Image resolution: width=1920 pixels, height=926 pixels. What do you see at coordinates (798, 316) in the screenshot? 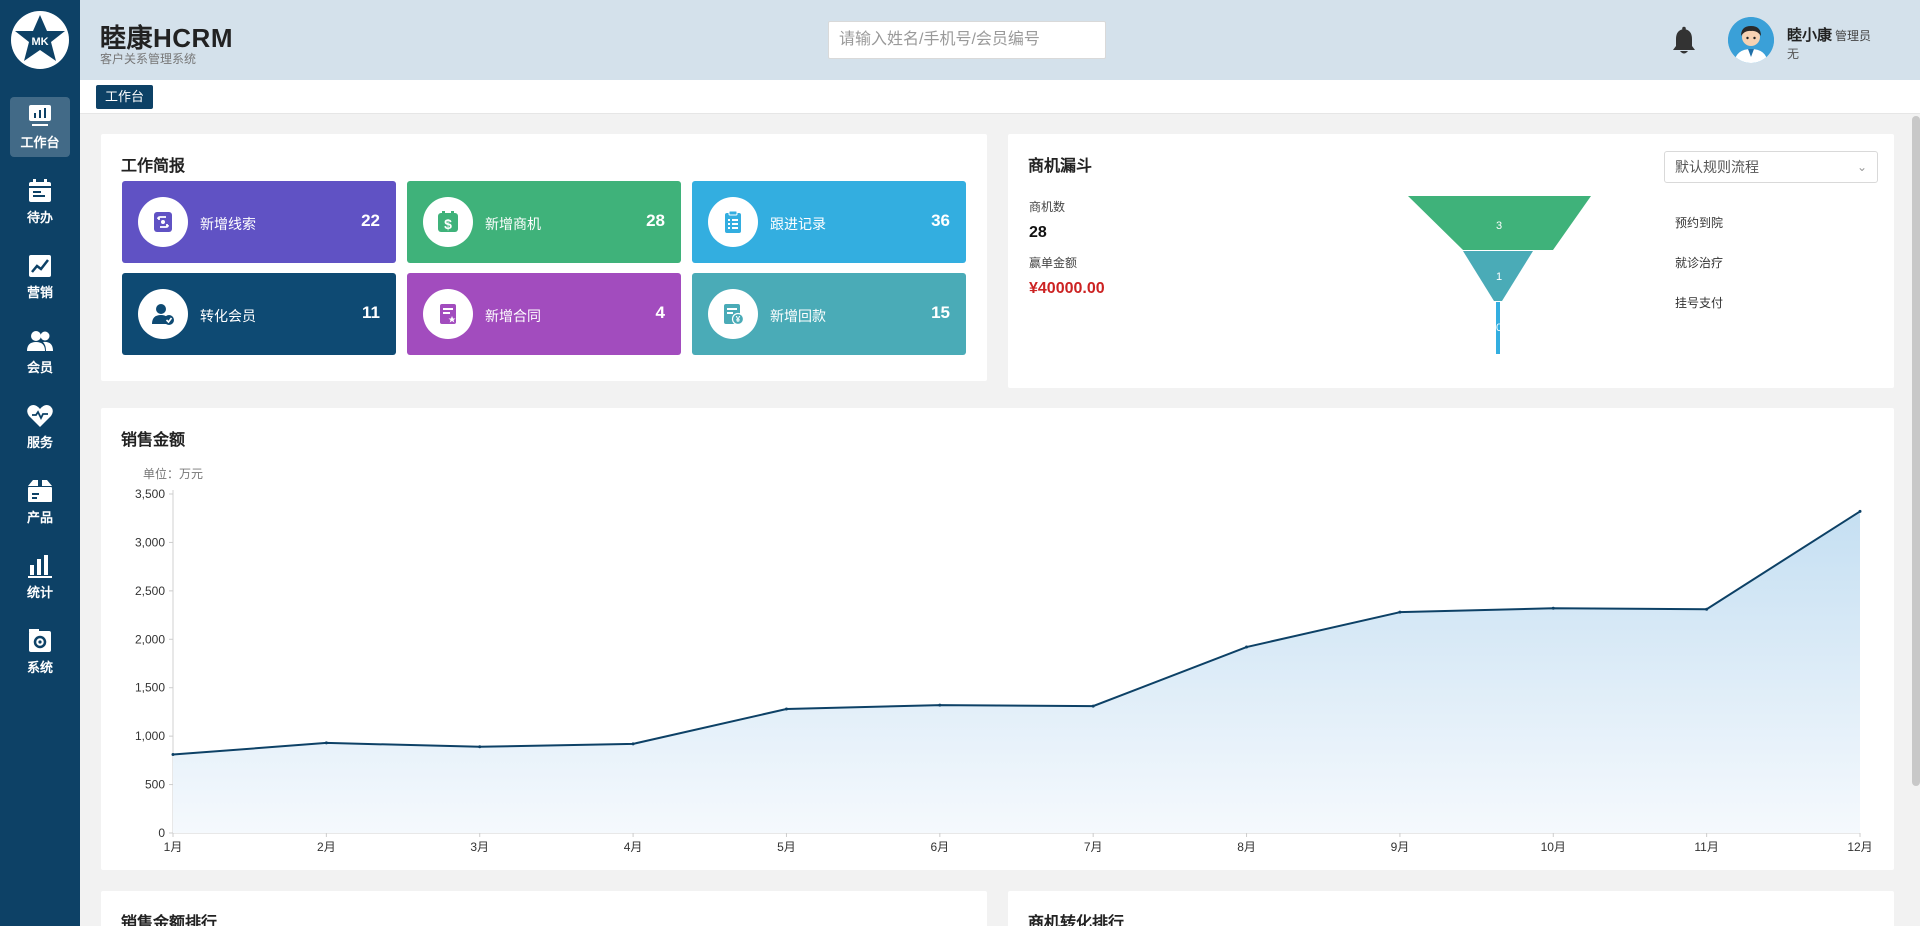
I see `tile-label: 新增回款` at bounding box center [798, 316].